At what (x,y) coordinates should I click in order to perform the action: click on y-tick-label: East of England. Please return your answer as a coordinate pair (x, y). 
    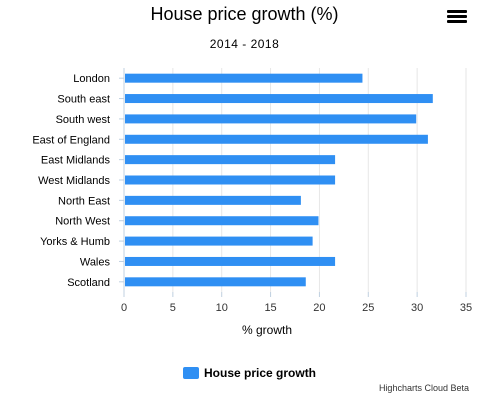
    Looking at the image, I should click on (71, 140).